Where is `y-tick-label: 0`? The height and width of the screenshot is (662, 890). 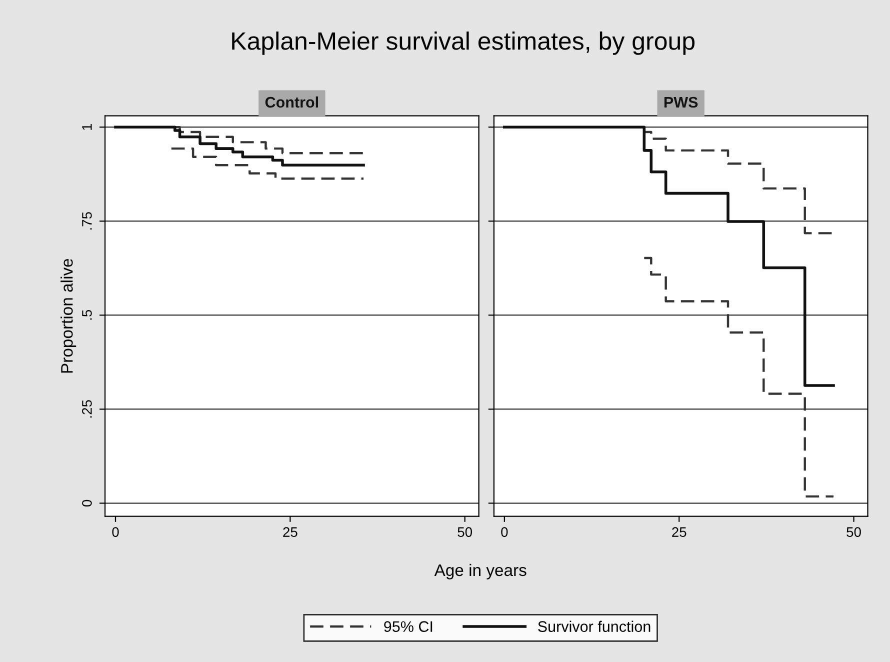 y-tick-label: 0 is located at coordinates (87, 503).